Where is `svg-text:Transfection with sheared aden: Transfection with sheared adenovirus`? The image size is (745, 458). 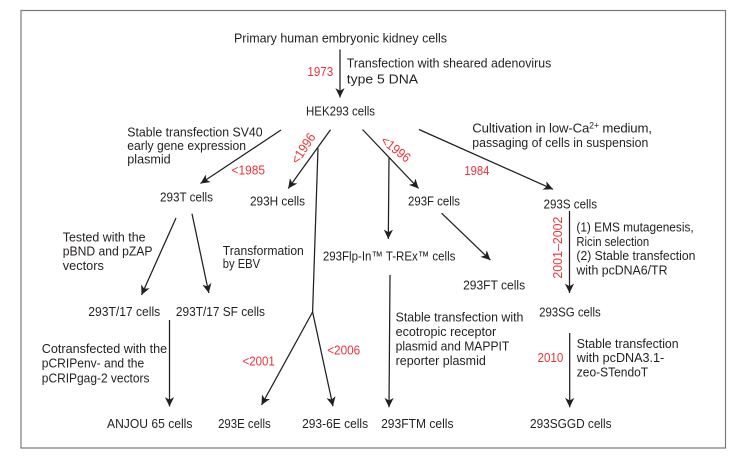 svg-text:Transfection with sheared aden: Transfection with sheared adenovirus is located at coordinates (449, 62).